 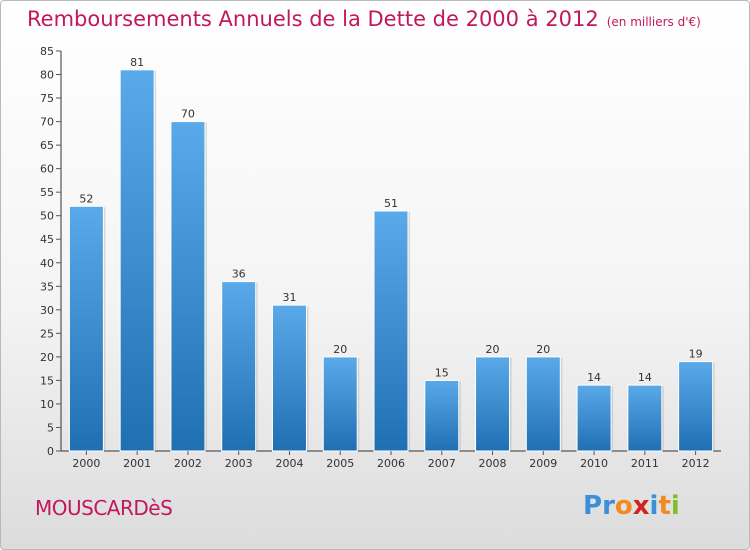 I want to click on y-tick-label: 20, so click(x=47, y=357).